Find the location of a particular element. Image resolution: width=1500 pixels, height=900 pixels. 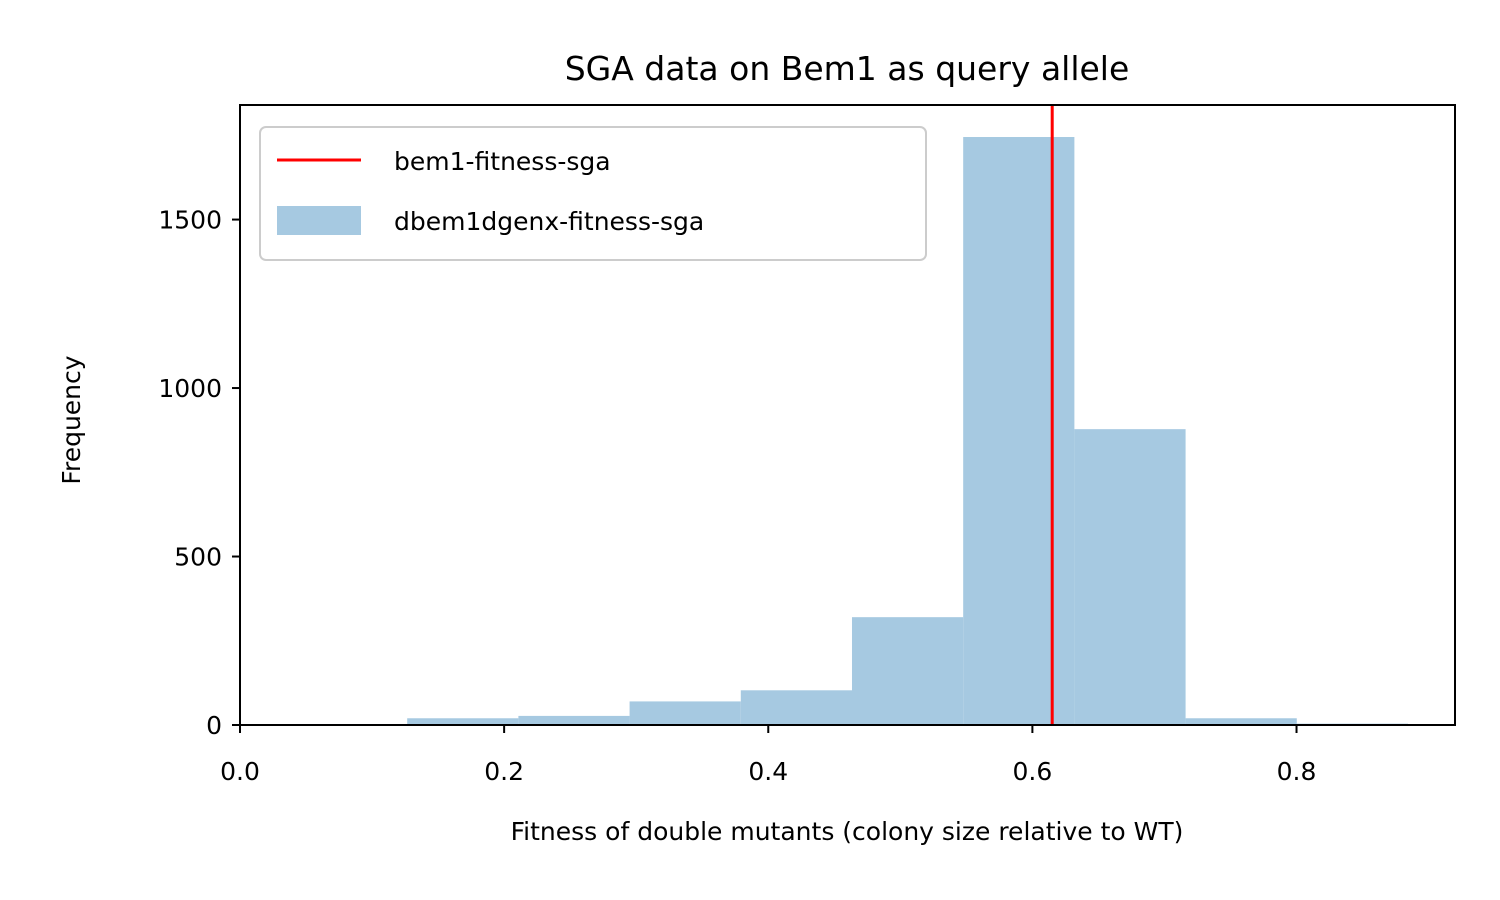

x-tick-label: 0.6 is located at coordinates (1033, 771).